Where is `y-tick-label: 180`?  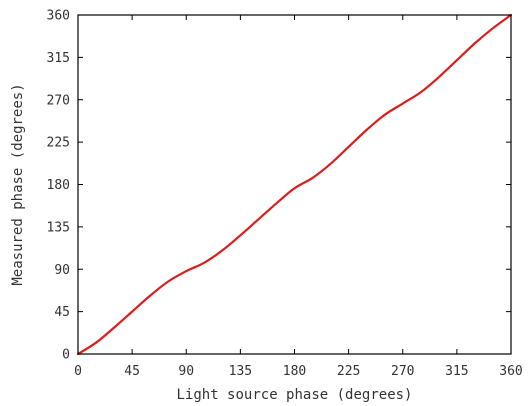
y-tick-label: 180 is located at coordinates (58, 185).